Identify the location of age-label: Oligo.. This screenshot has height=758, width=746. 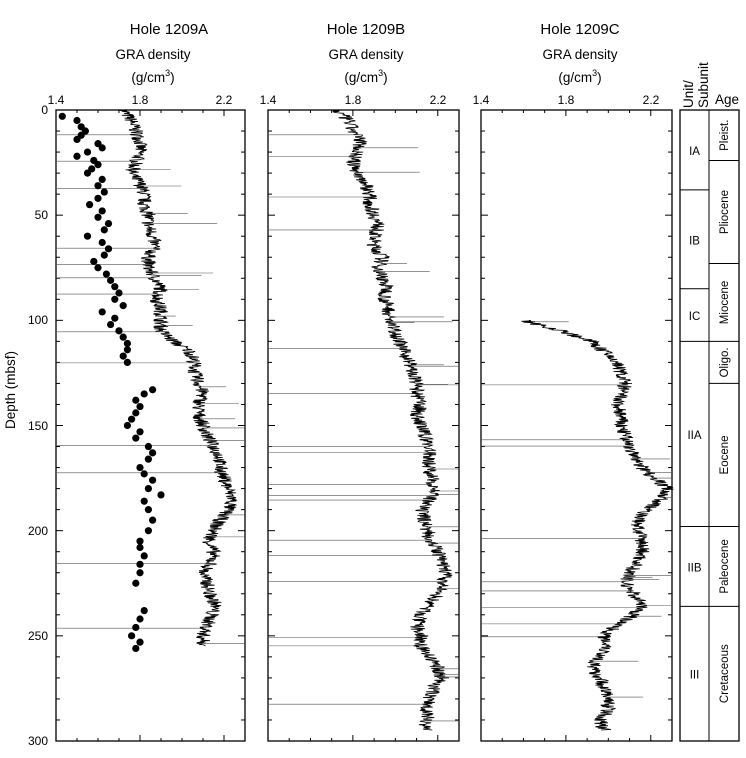
(725, 362).